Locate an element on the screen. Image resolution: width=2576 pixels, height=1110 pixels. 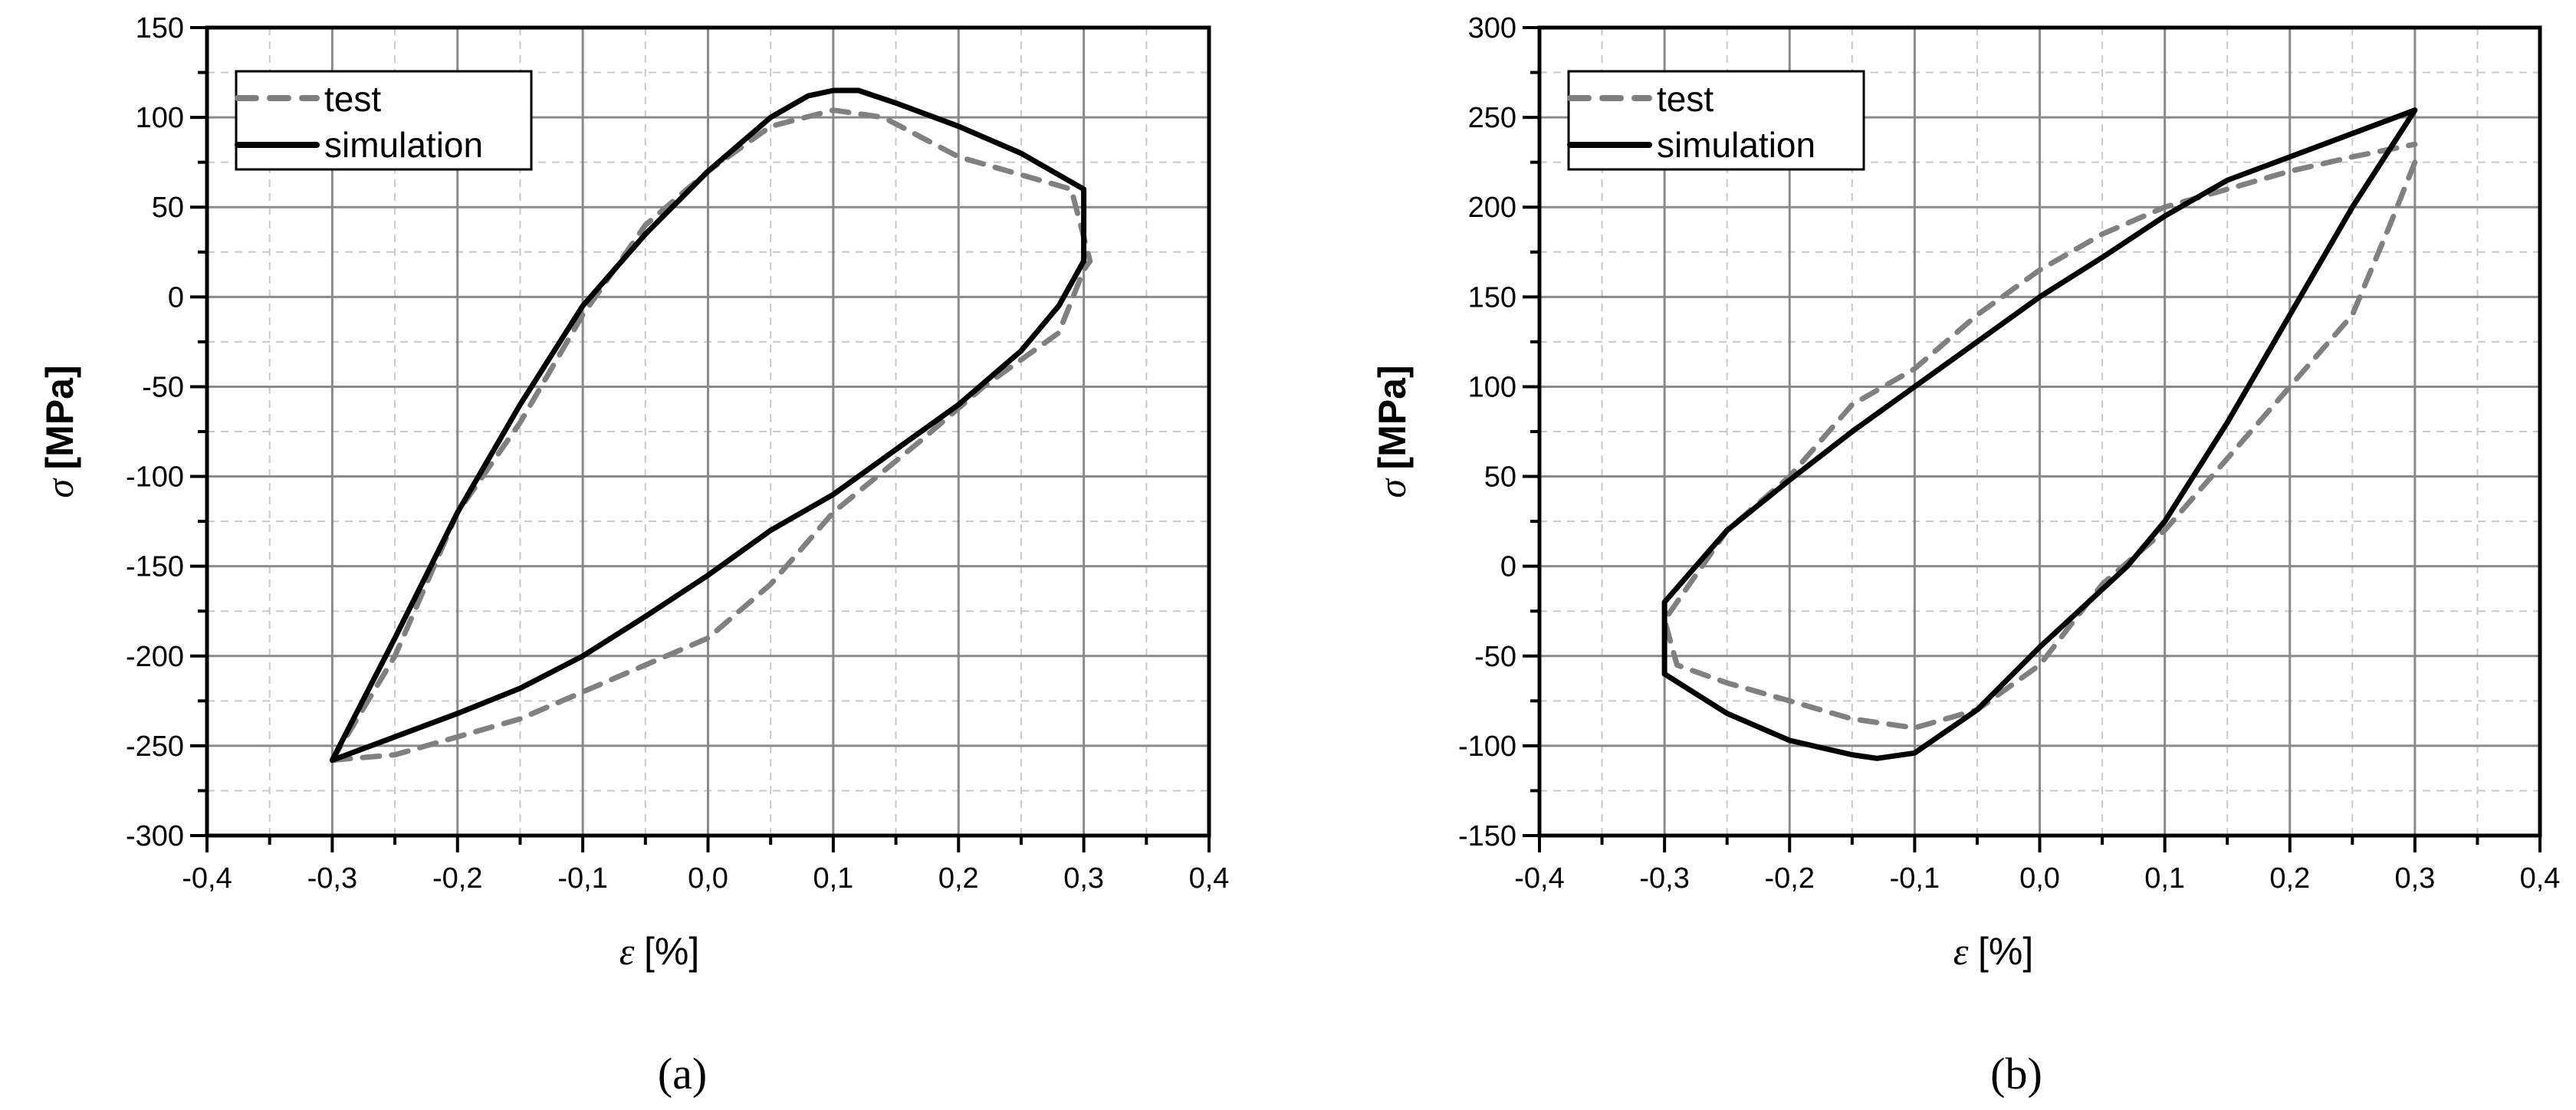
y-tick-label: 200 is located at coordinates (1492, 208).